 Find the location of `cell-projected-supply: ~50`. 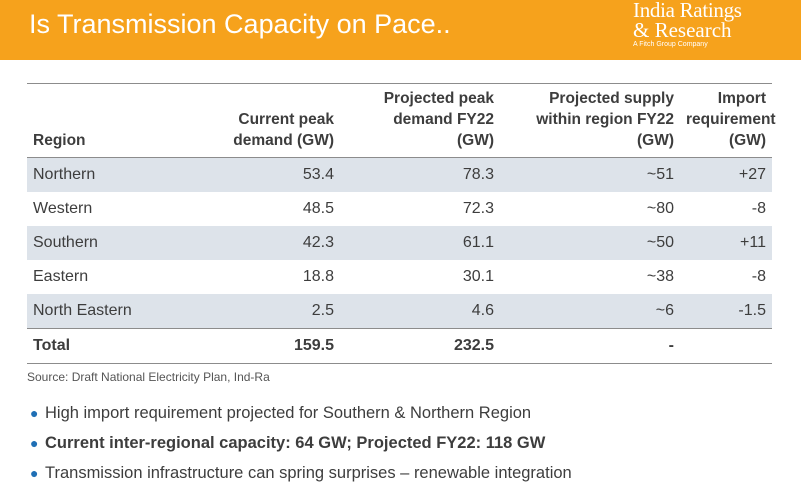

cell-projected-supply: ~50 is located at coordinates (590, 243).